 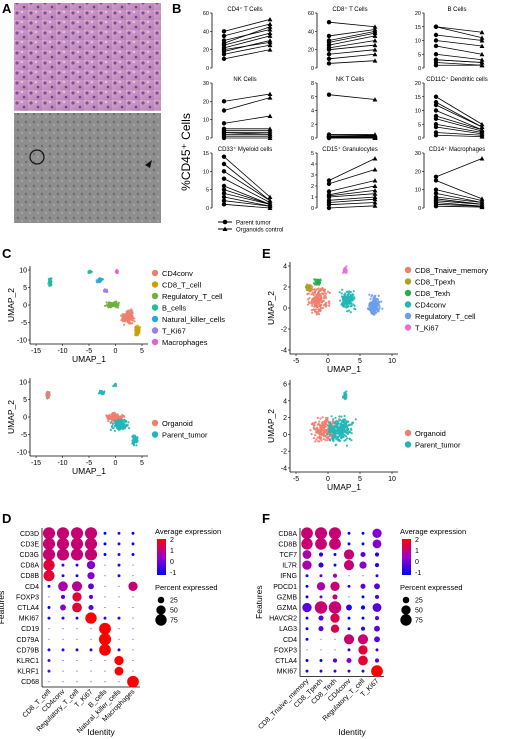 I want to click on y-tick-label: 60, so click(x=206, y=14).